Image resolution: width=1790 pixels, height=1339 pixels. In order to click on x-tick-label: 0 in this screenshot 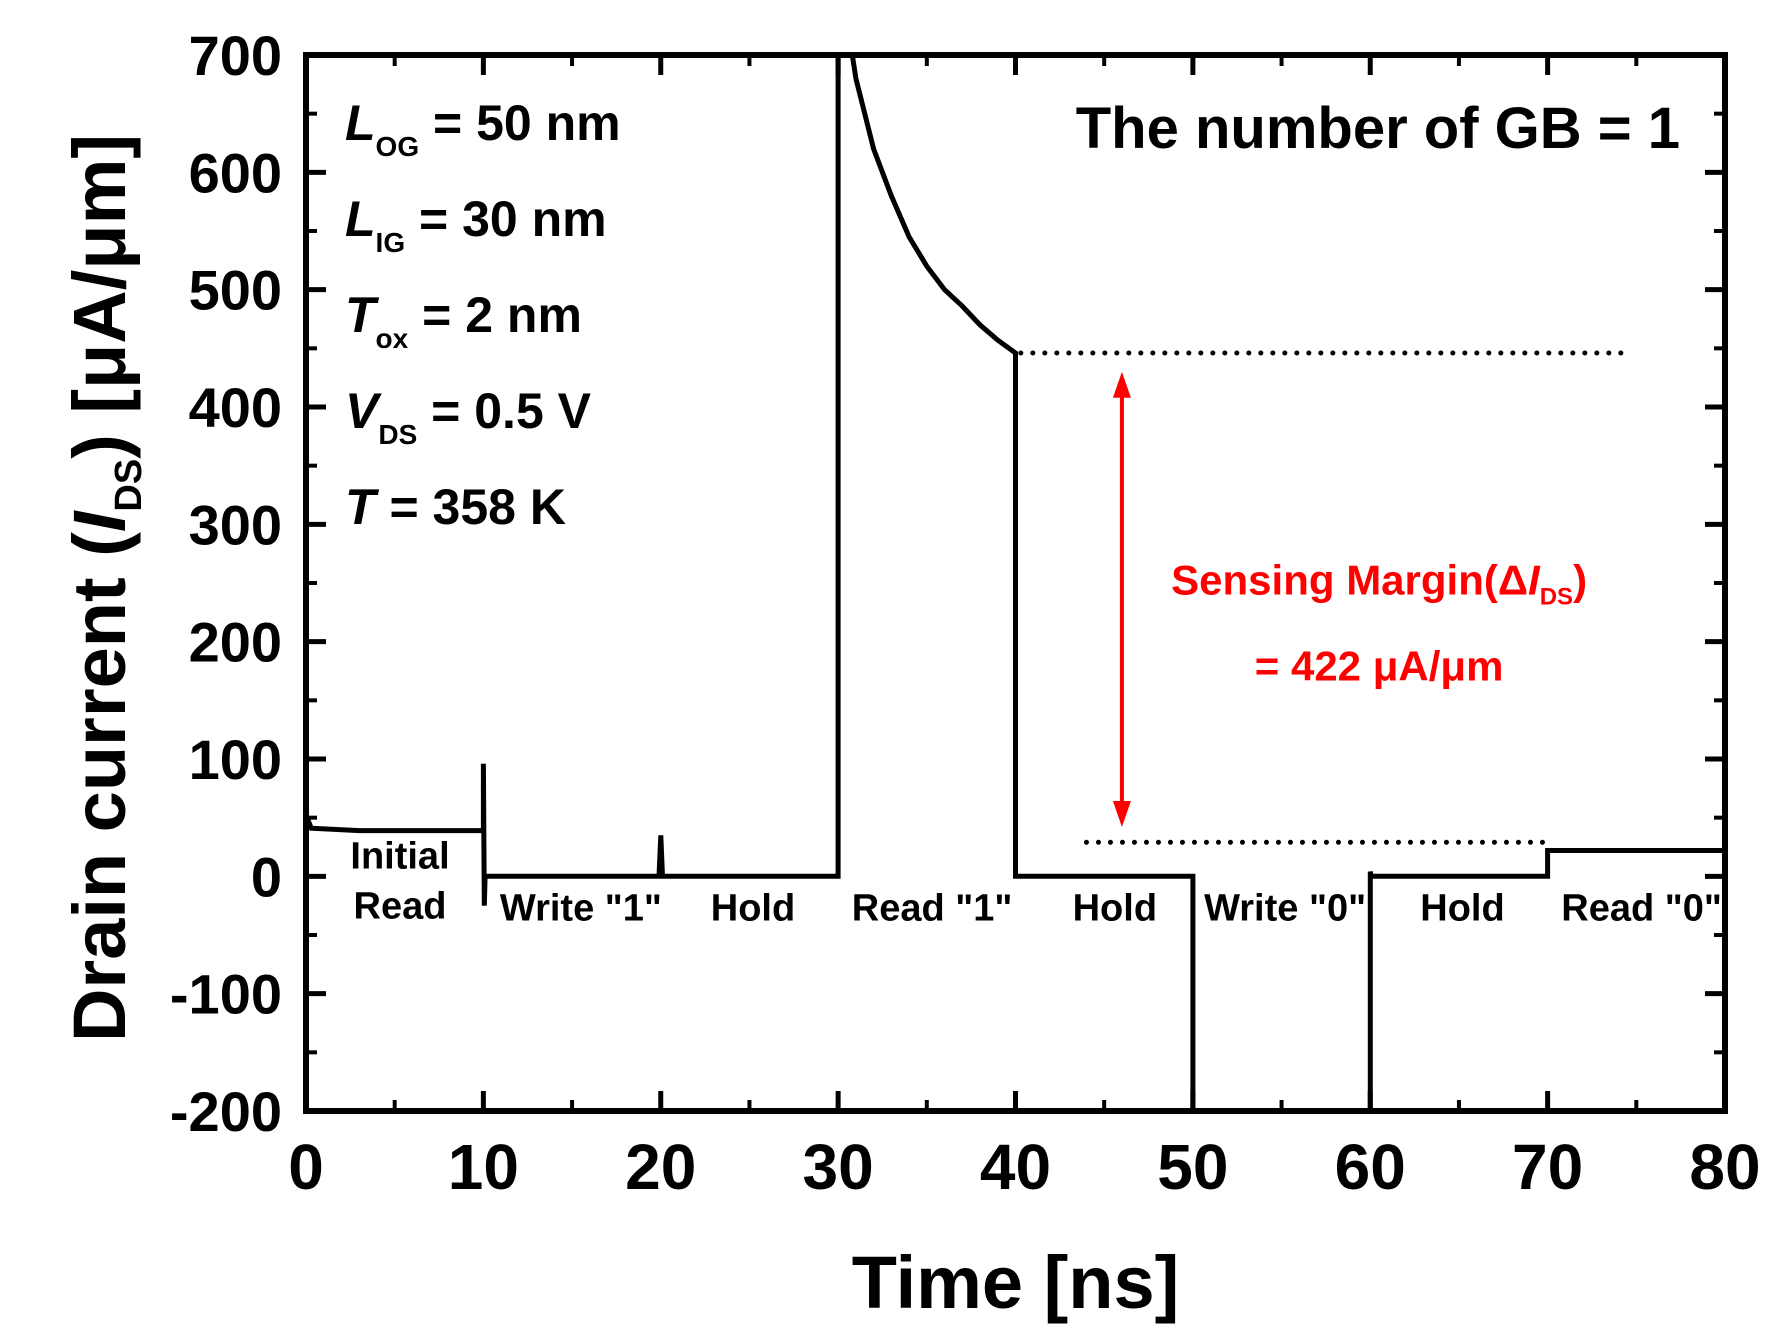, I will do `click(306, 1167)`.